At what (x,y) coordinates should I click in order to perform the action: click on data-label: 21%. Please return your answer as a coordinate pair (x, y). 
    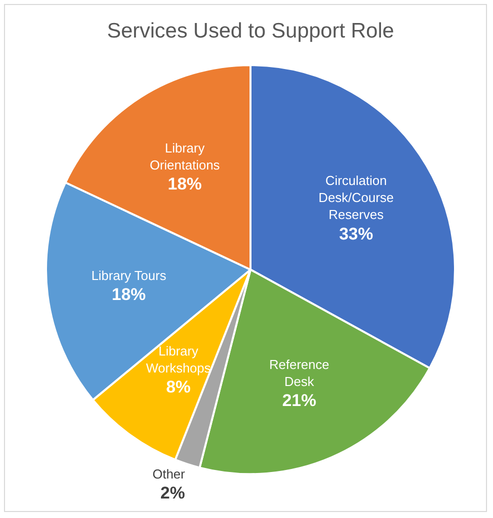
    Looking at the image, I should click on (299, 400).